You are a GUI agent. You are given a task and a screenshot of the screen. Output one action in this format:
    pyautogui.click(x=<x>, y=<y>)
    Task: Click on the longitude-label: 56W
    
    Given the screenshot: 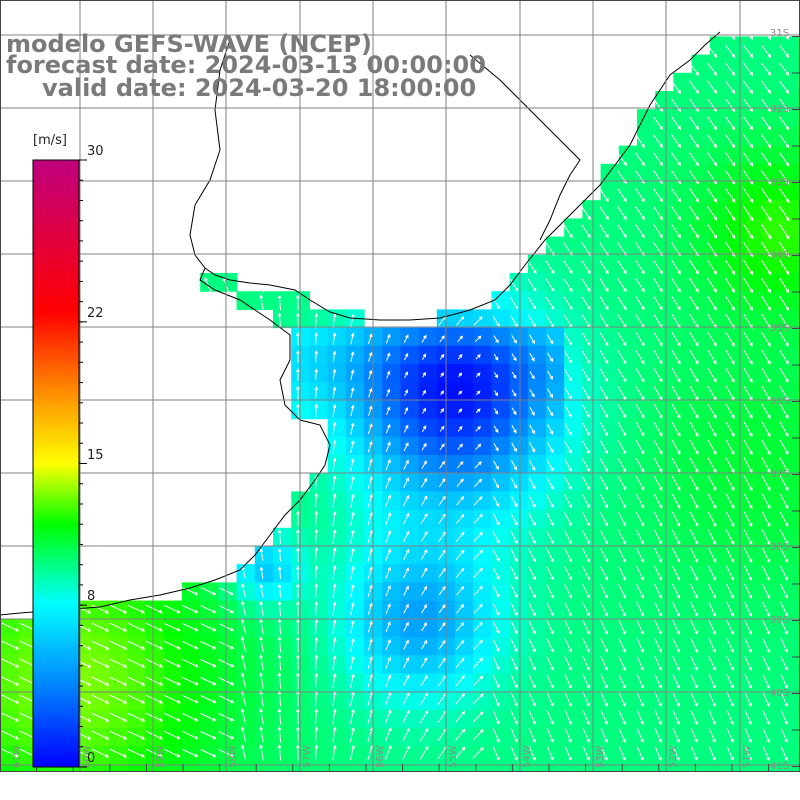 What is the action you would take?
    pyautogui.click(x=380, y=756)
    